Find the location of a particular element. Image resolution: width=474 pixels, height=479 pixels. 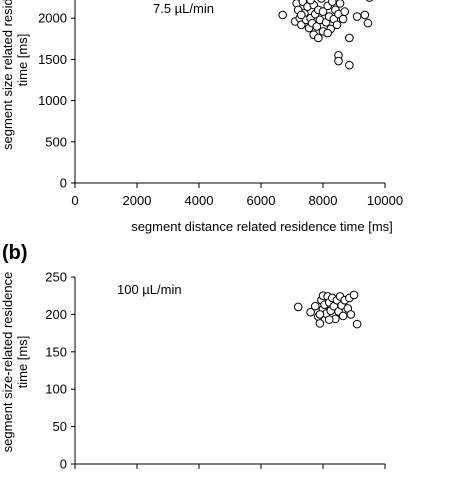

y-tick-label: 200 is located at coordinates (56, 314).